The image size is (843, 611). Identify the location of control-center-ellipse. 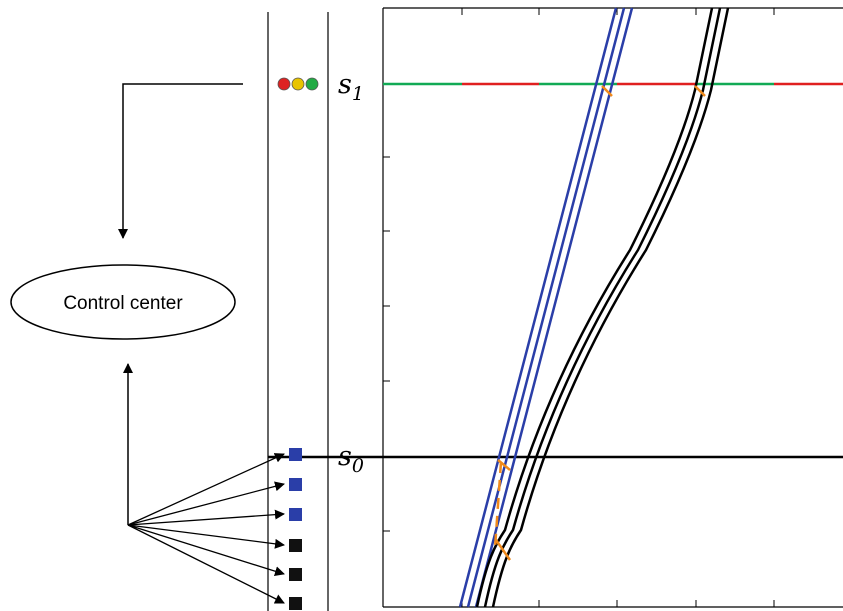
(123, 302).